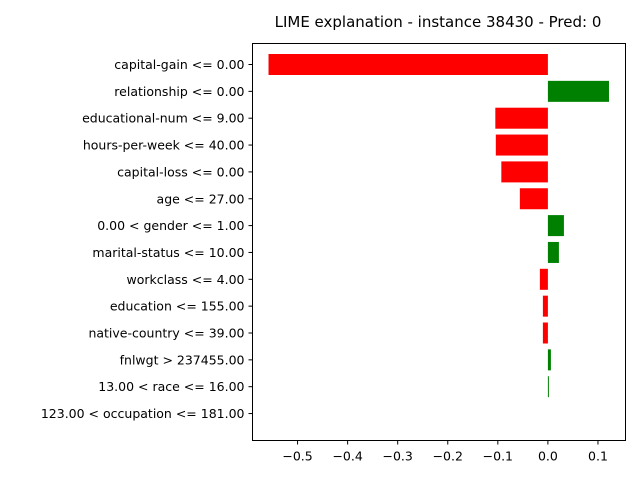  What do you see at coordinates (182, 359) in the screenshot?
I see `y-tick-label-11: fnlwgt > 237455.00` at bounding box center [182, 359].